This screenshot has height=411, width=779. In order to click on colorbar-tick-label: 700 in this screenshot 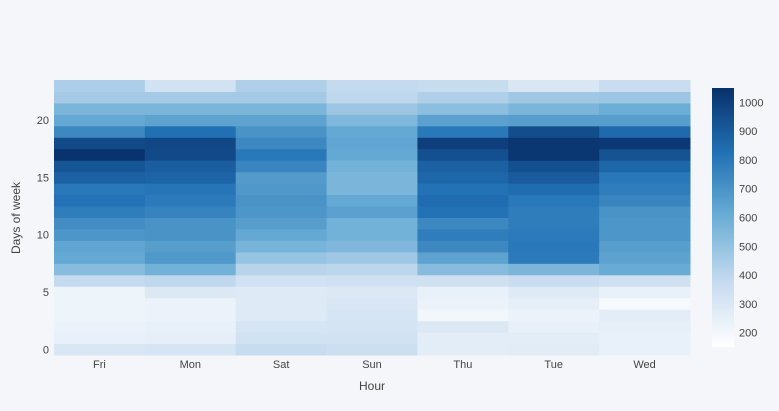, I will do `click(748, 190)`.